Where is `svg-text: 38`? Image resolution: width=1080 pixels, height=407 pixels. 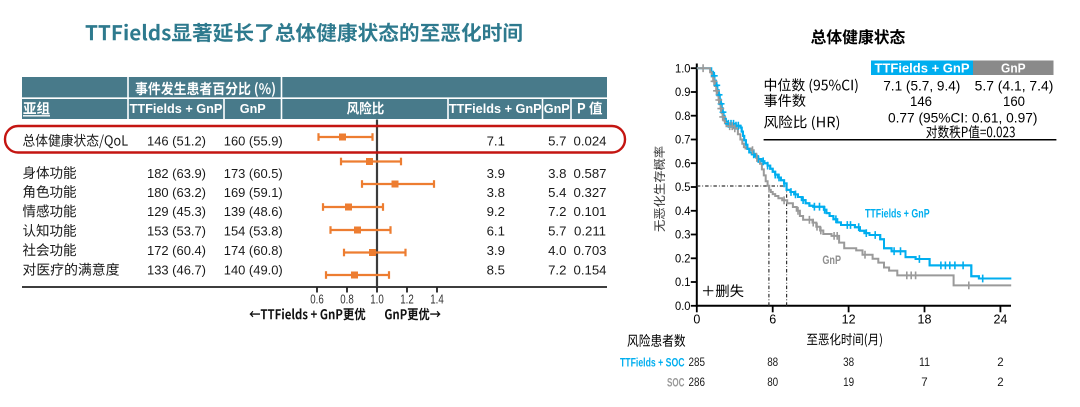 svg-text: 38 is located at coordinates (848, 363).